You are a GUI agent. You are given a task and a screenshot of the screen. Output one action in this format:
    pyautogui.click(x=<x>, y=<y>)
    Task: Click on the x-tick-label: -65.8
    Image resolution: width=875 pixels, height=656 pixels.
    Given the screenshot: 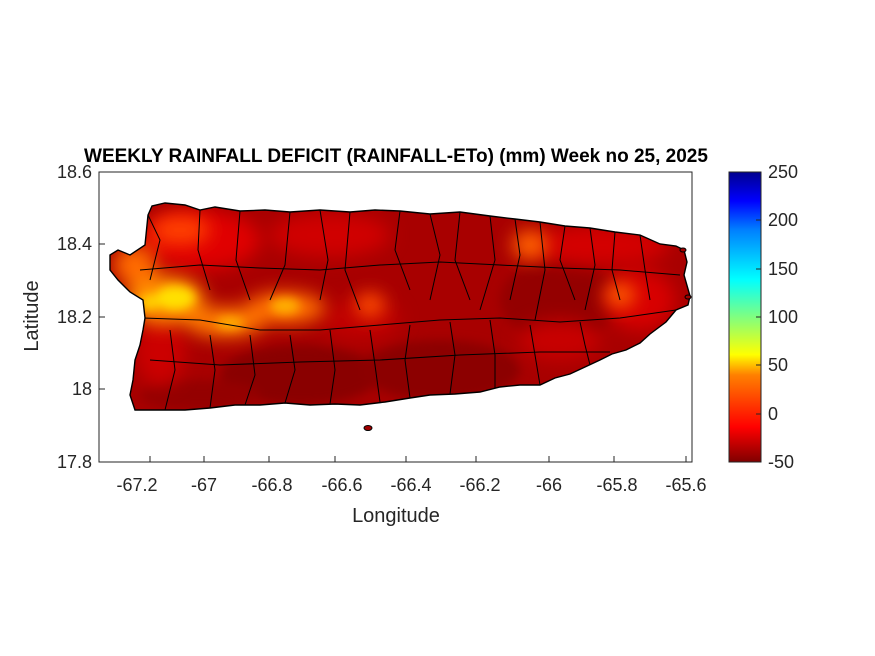 What is the action you would take?
    pyautogui.click(x=616, y=485)
    